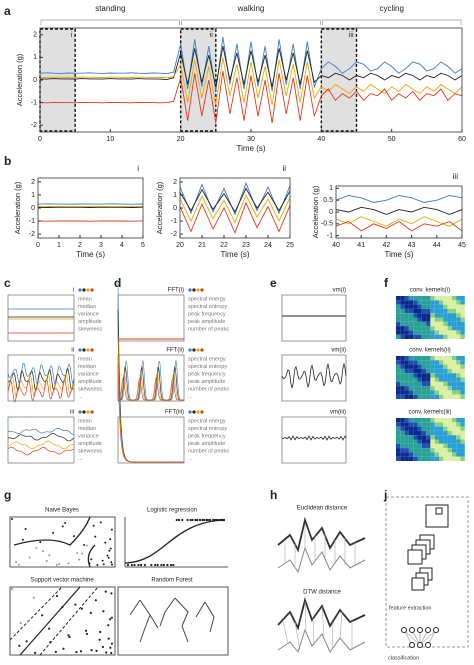 This screenshot has height=665, width=474. I want to click on group-title: ii, so click(72, 351).